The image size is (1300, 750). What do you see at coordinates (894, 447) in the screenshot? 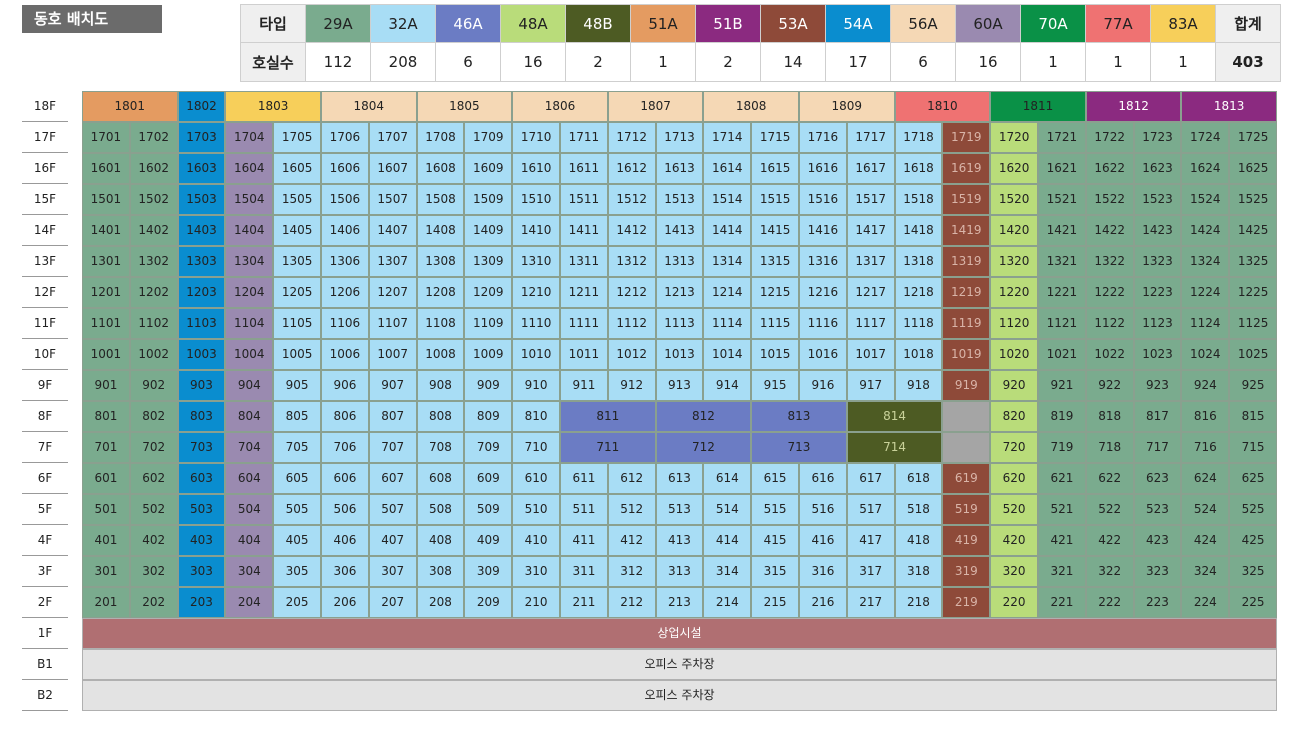
I see `unit-cell: 714` at bounding box center [894, 447].